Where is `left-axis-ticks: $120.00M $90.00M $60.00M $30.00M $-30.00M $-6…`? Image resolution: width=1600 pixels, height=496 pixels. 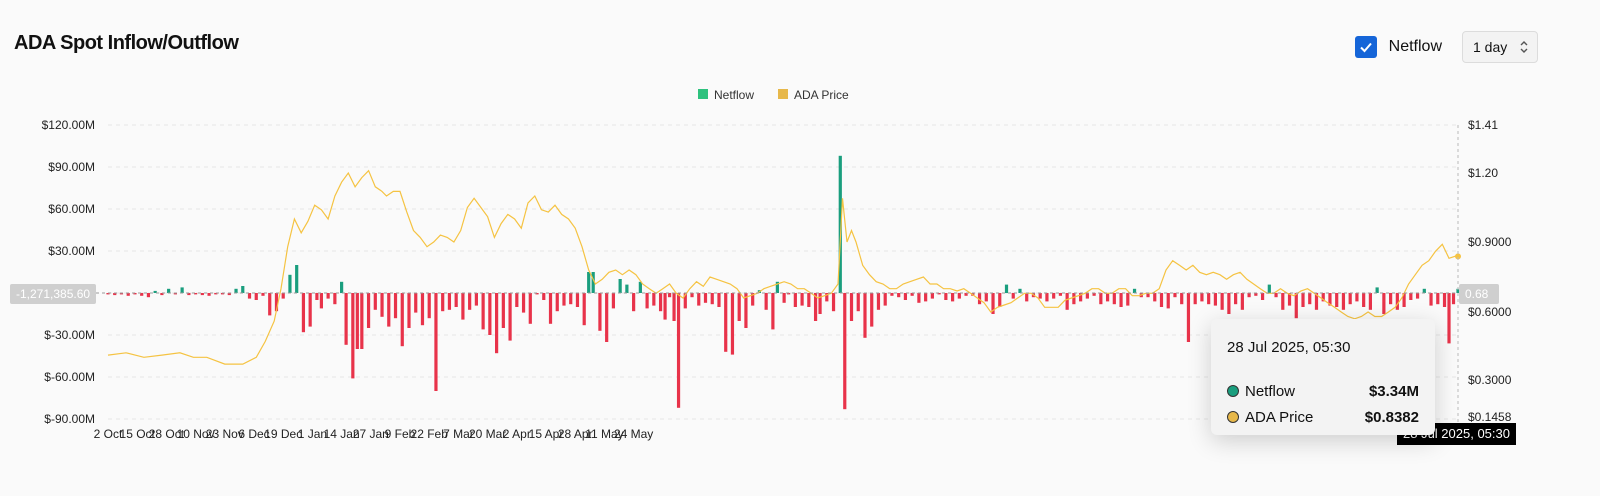 left-axis-ticks: $120.00M $90.00M $60.00M $30.00M $-30.00M $-6… is located at coordinates (68, 272).